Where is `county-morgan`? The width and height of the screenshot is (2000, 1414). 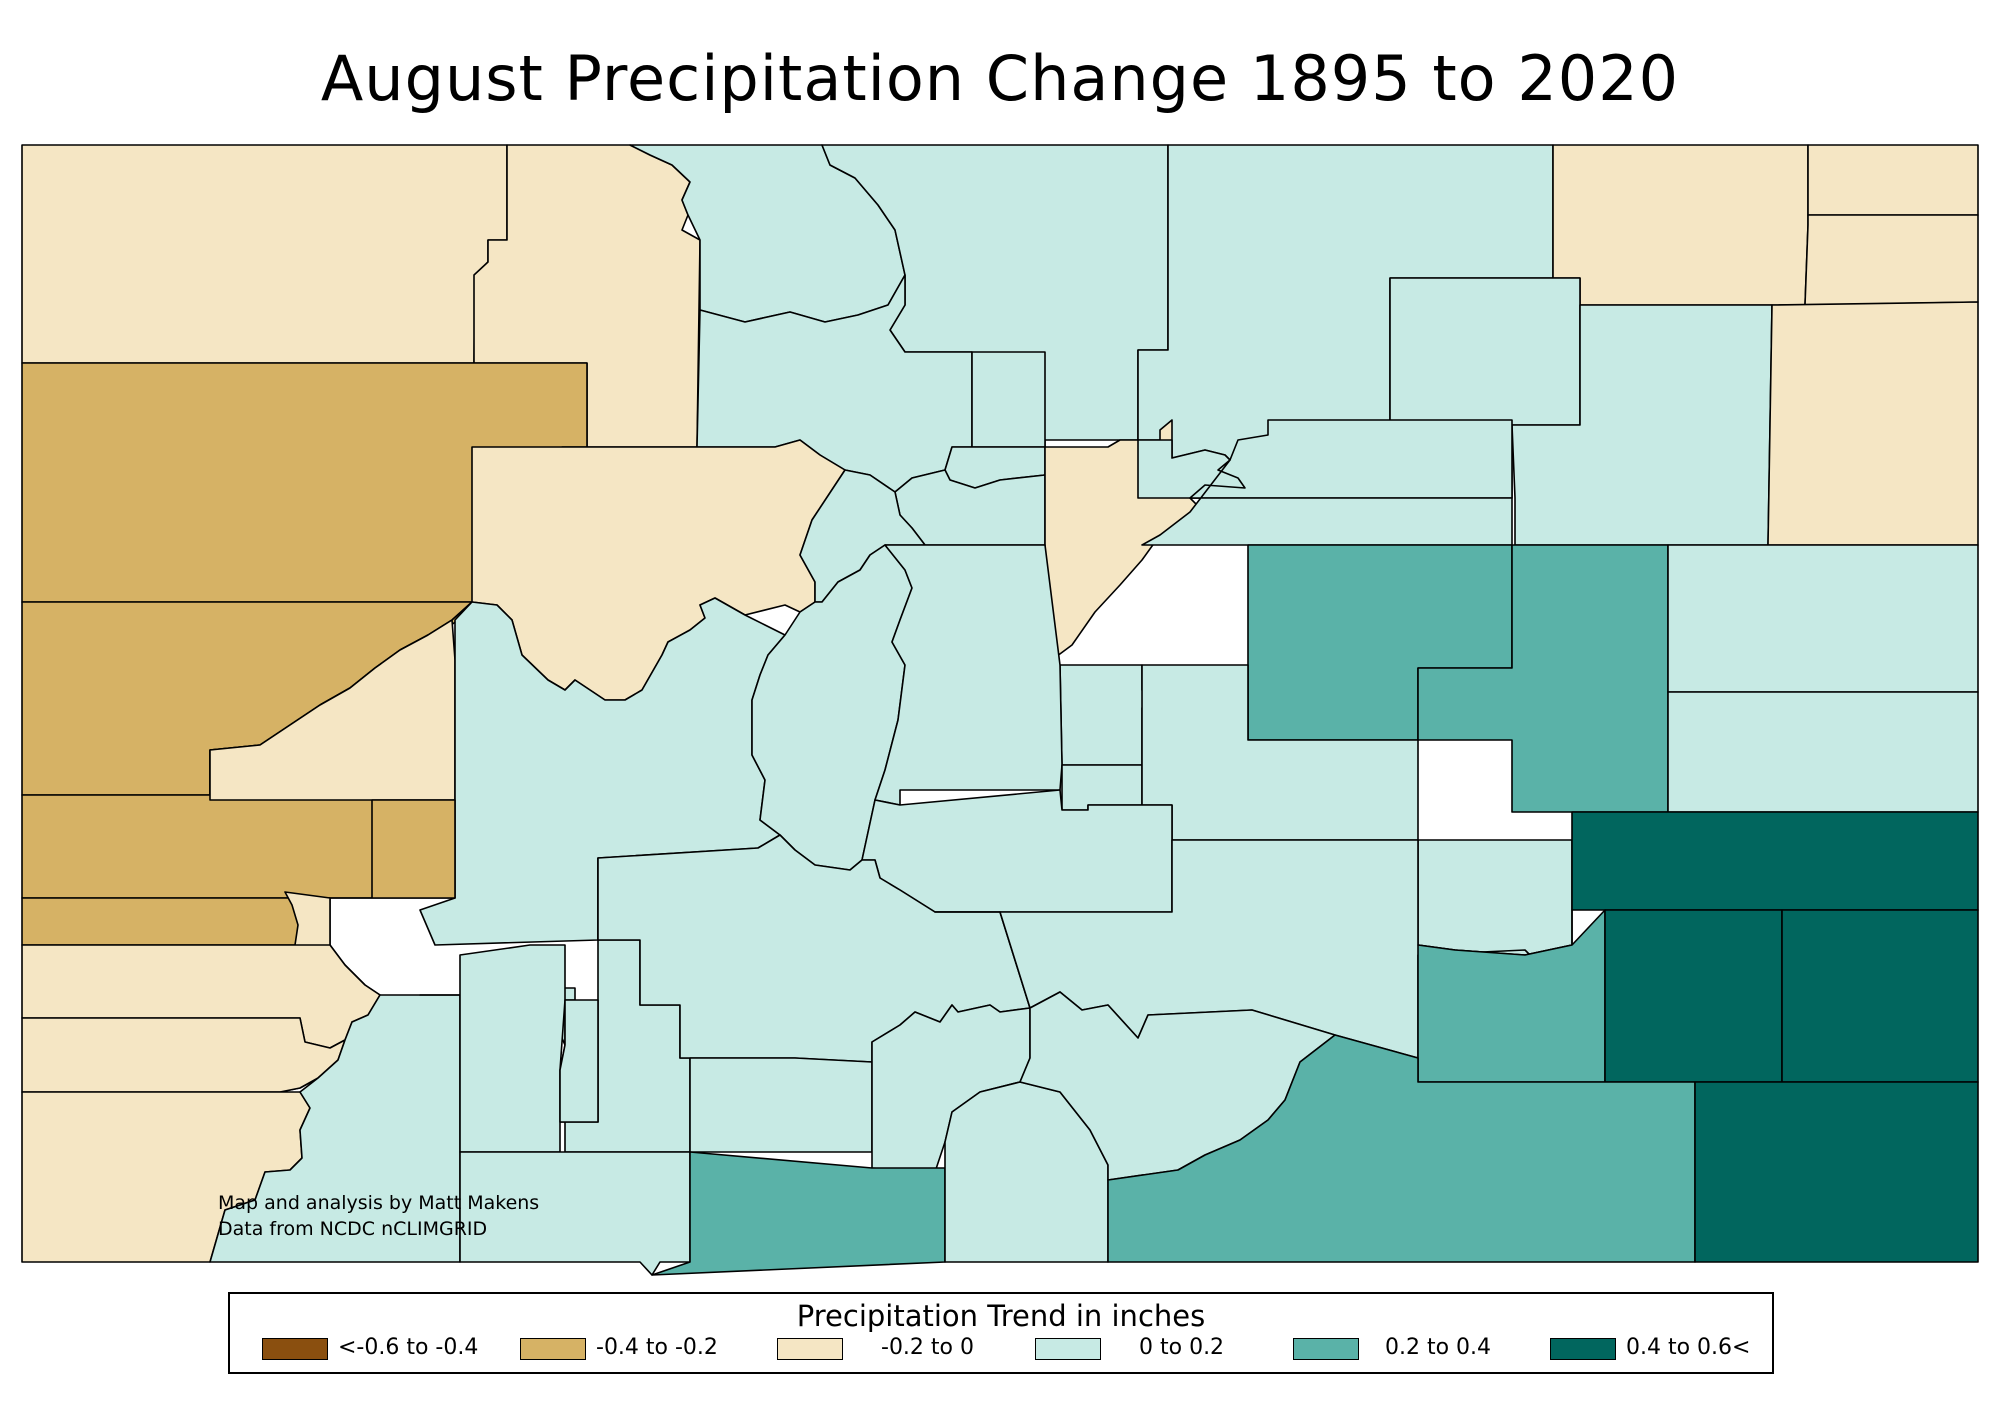
county-morgan is located at coordinates (1485, 351).